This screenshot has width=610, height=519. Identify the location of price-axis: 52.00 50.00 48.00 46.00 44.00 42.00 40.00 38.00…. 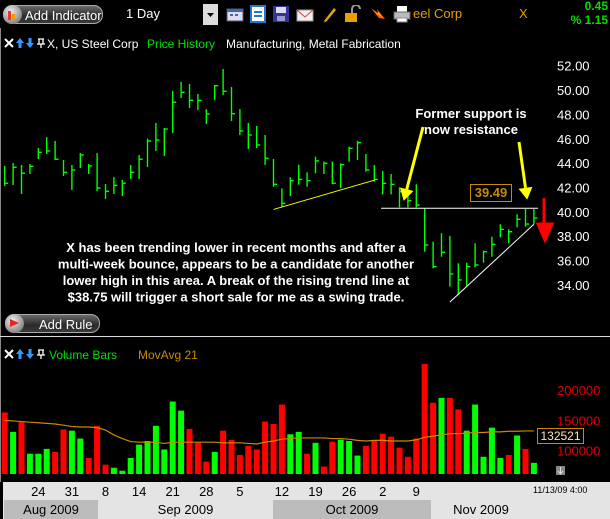
(562, 176).